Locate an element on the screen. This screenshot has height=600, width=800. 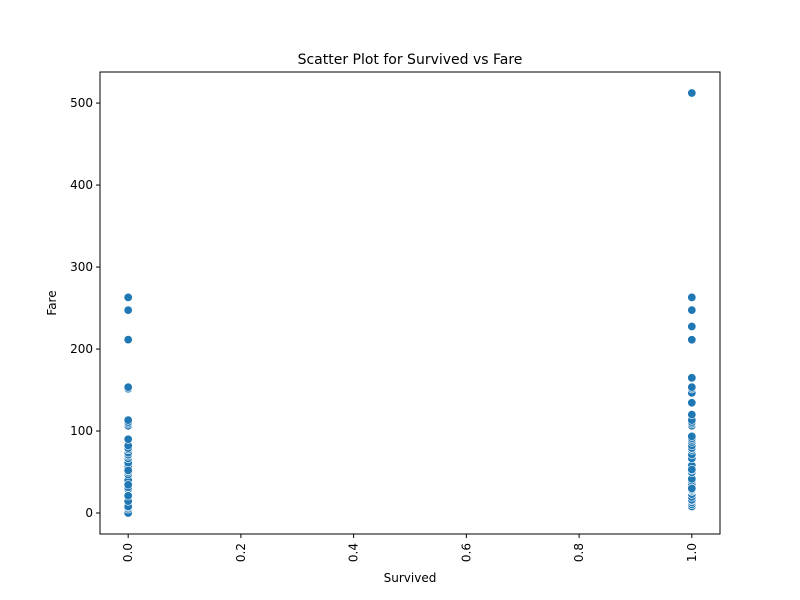
x-tick-label: 0.8 is located at coordinates (579, 552).